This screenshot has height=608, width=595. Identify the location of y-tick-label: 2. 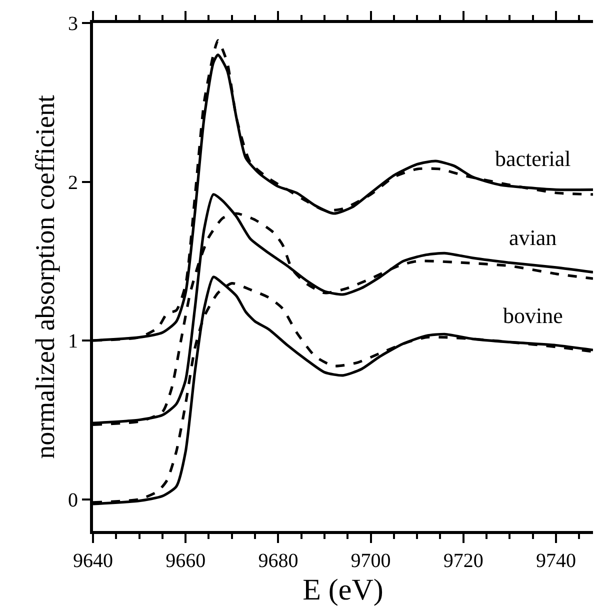
(73, 183).